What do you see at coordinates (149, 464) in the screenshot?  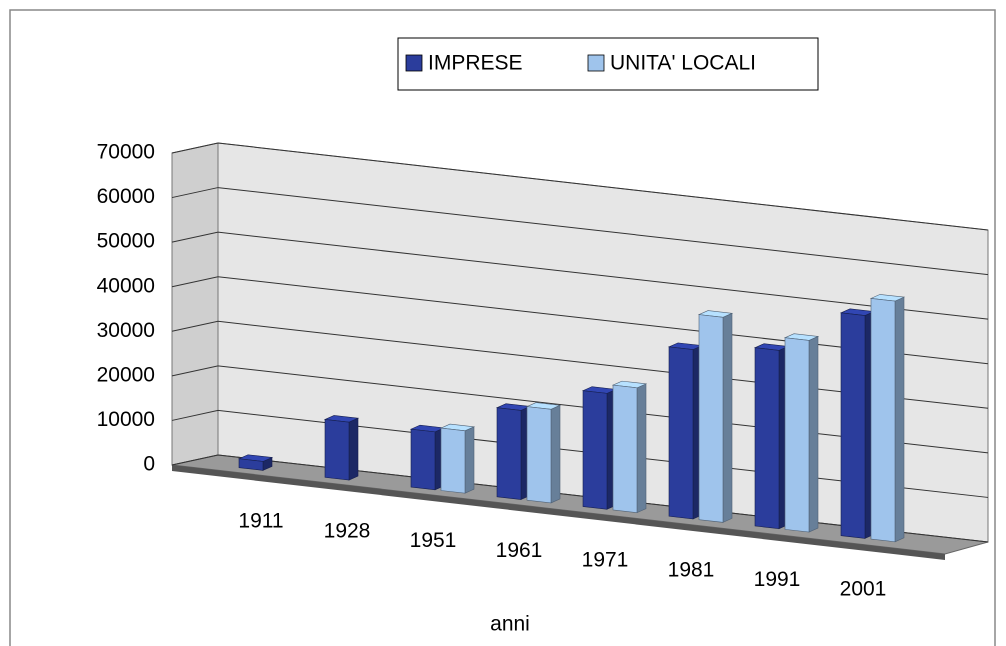 I see `y-tick-label: 0` at bounding box center [149, 464].